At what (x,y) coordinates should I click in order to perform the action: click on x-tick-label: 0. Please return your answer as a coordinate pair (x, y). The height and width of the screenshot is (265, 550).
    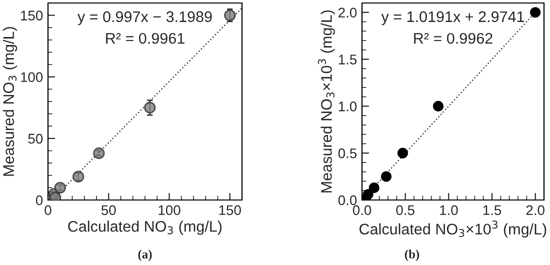
    Looking at the image, I should click on (48, 210).